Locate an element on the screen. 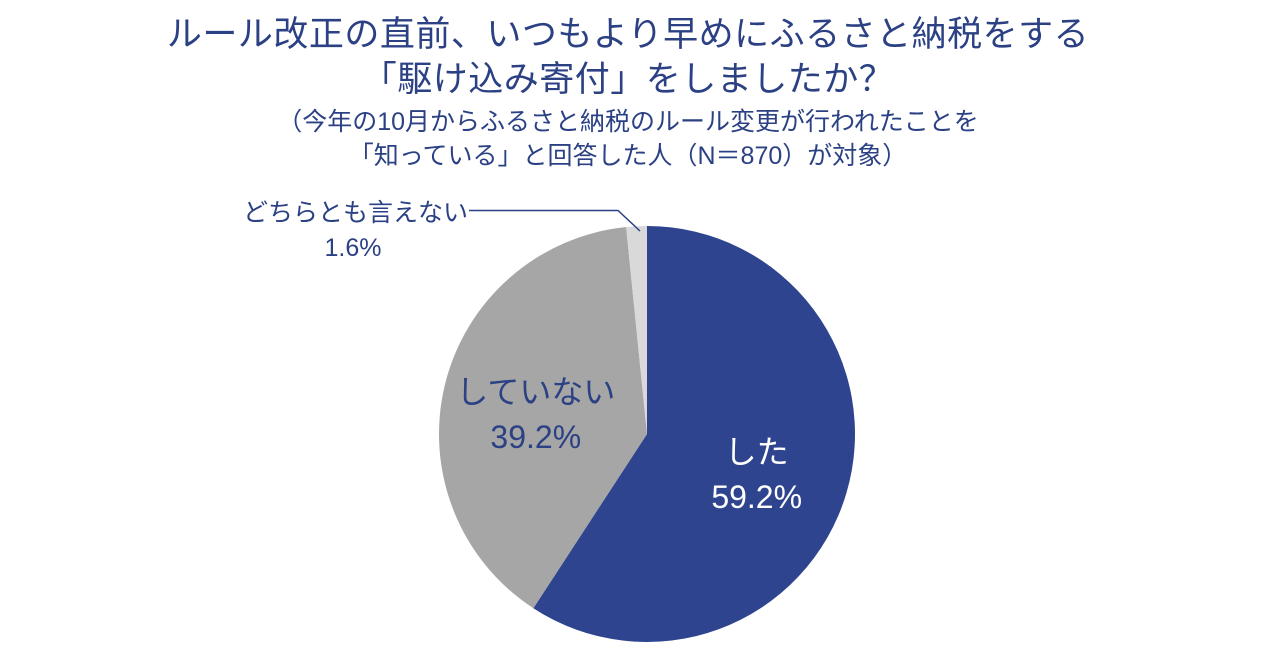 Image resolution: width=1280 pixels, height=670 pixels. chart-title-line-1: ルール改正の直前、いつもより早めにふるさと納税をする is located at coordinates (628, 34).